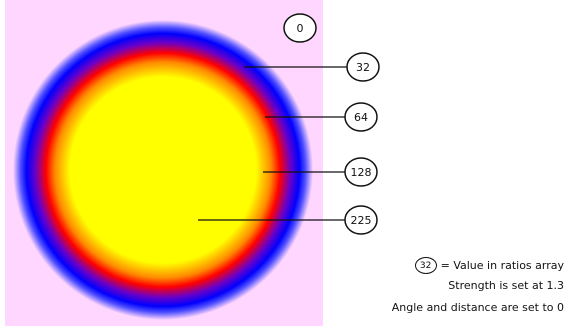 Image resolution: width=568 pixels, height=330 pixels. I want to click on legend-text: = Value in ratios array, so click(502, 265).